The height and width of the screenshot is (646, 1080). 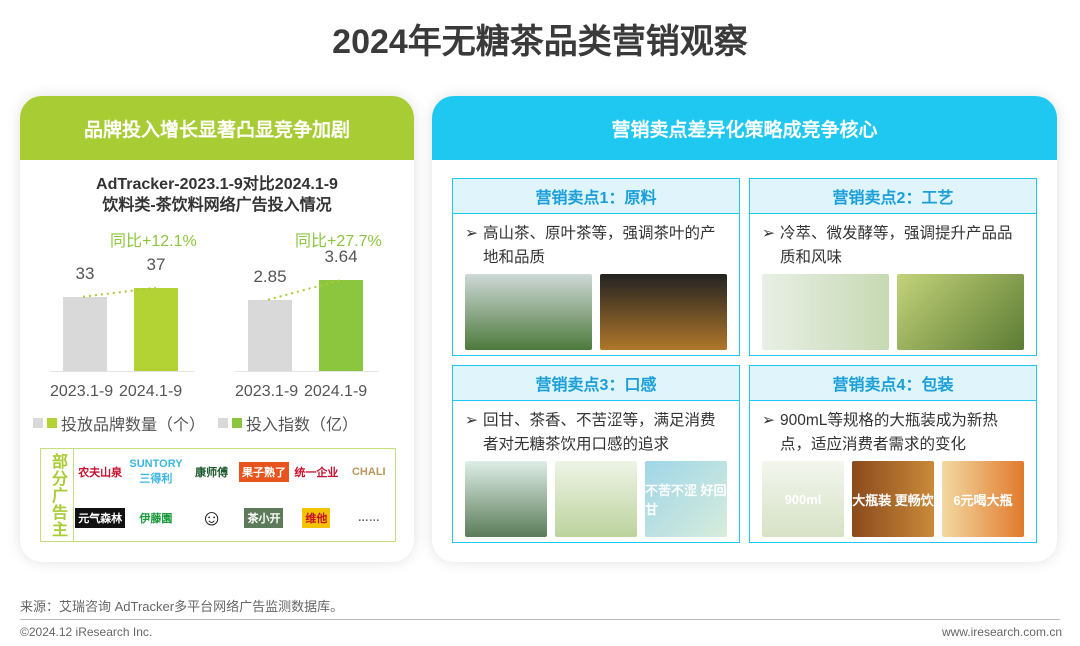 I want to click on advertiser-logo: 果子熟了, so click(x=263, y=472).